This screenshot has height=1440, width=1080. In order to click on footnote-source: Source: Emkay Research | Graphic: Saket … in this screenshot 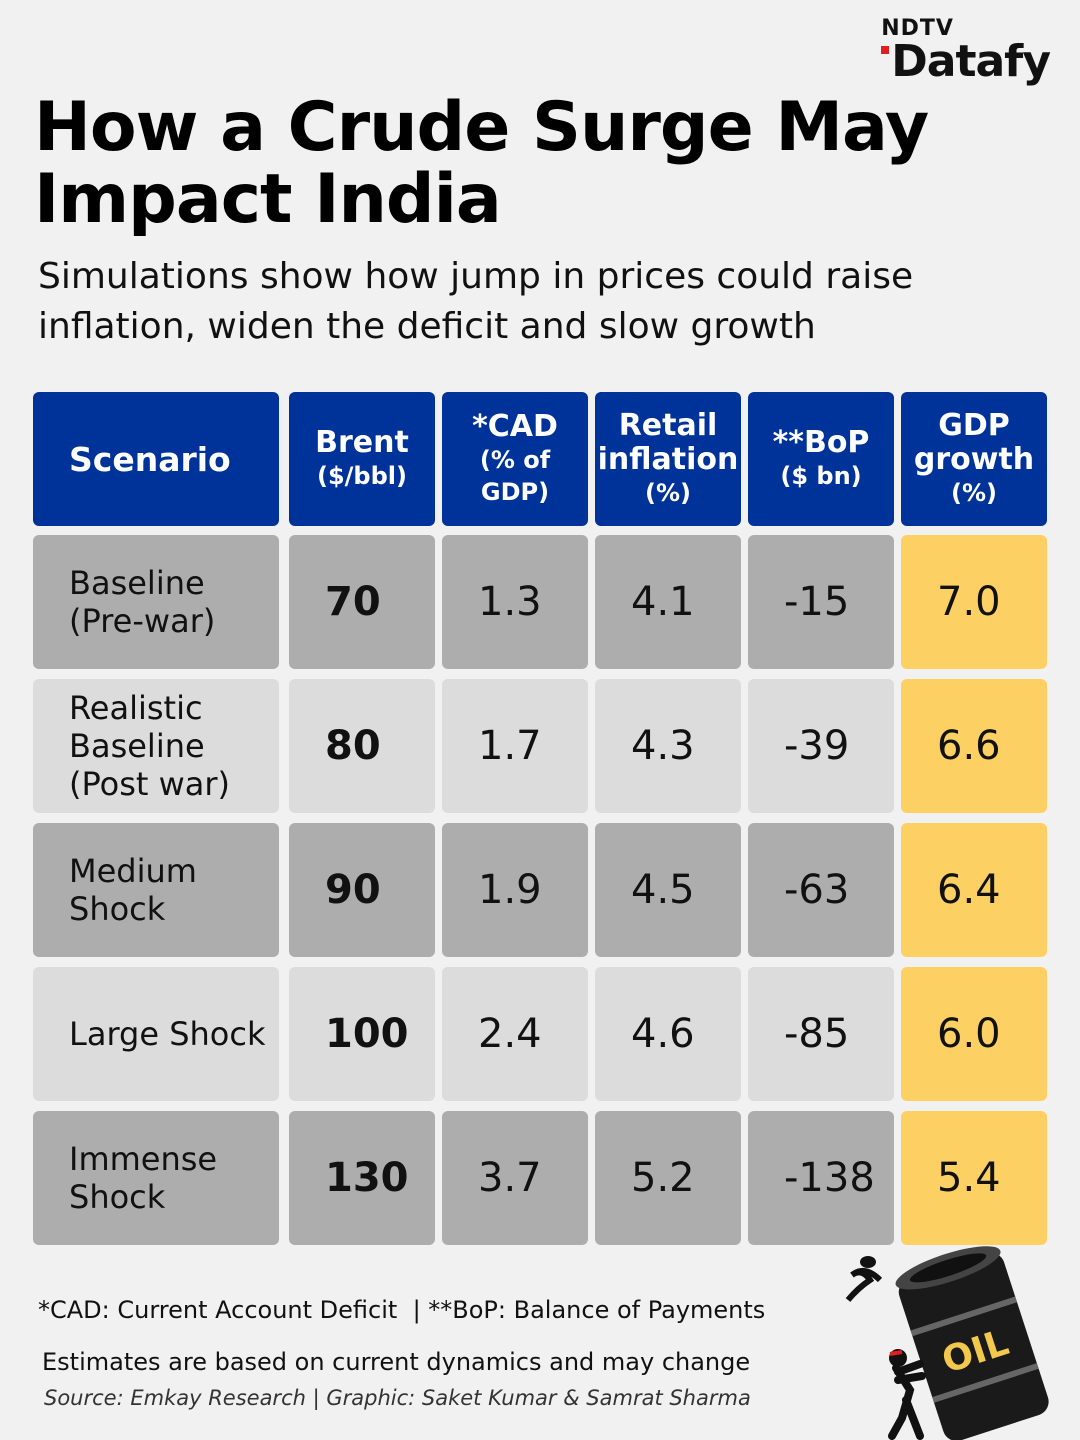, I will do `click(397, 1398)`.